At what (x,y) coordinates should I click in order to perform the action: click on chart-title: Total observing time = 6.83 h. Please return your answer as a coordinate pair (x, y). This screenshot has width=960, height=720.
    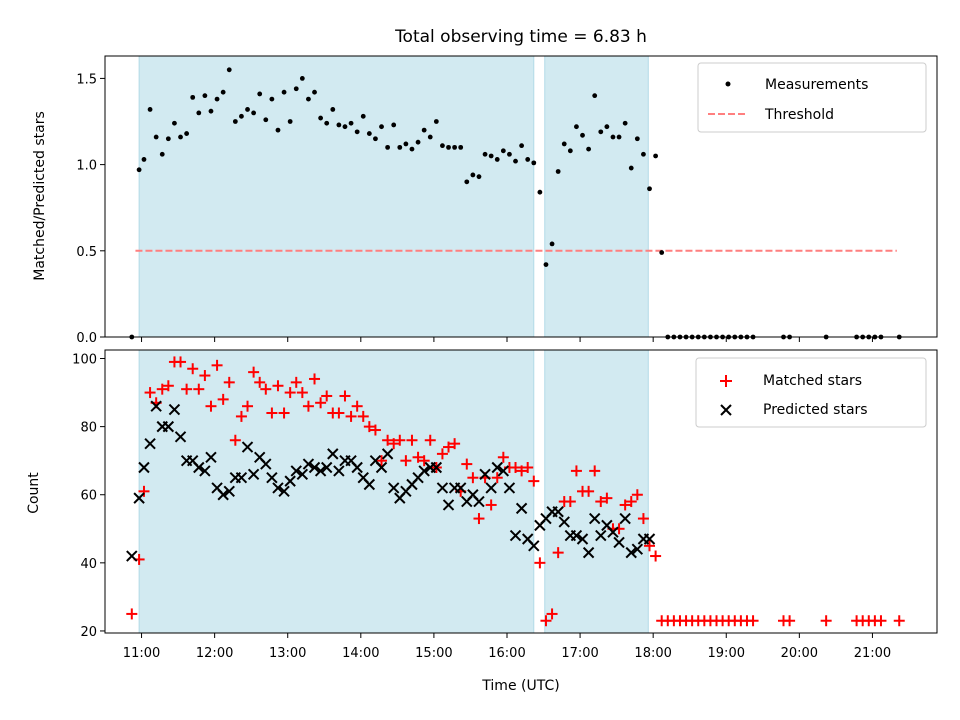
    Looking at the image, I should click on (520, 37).